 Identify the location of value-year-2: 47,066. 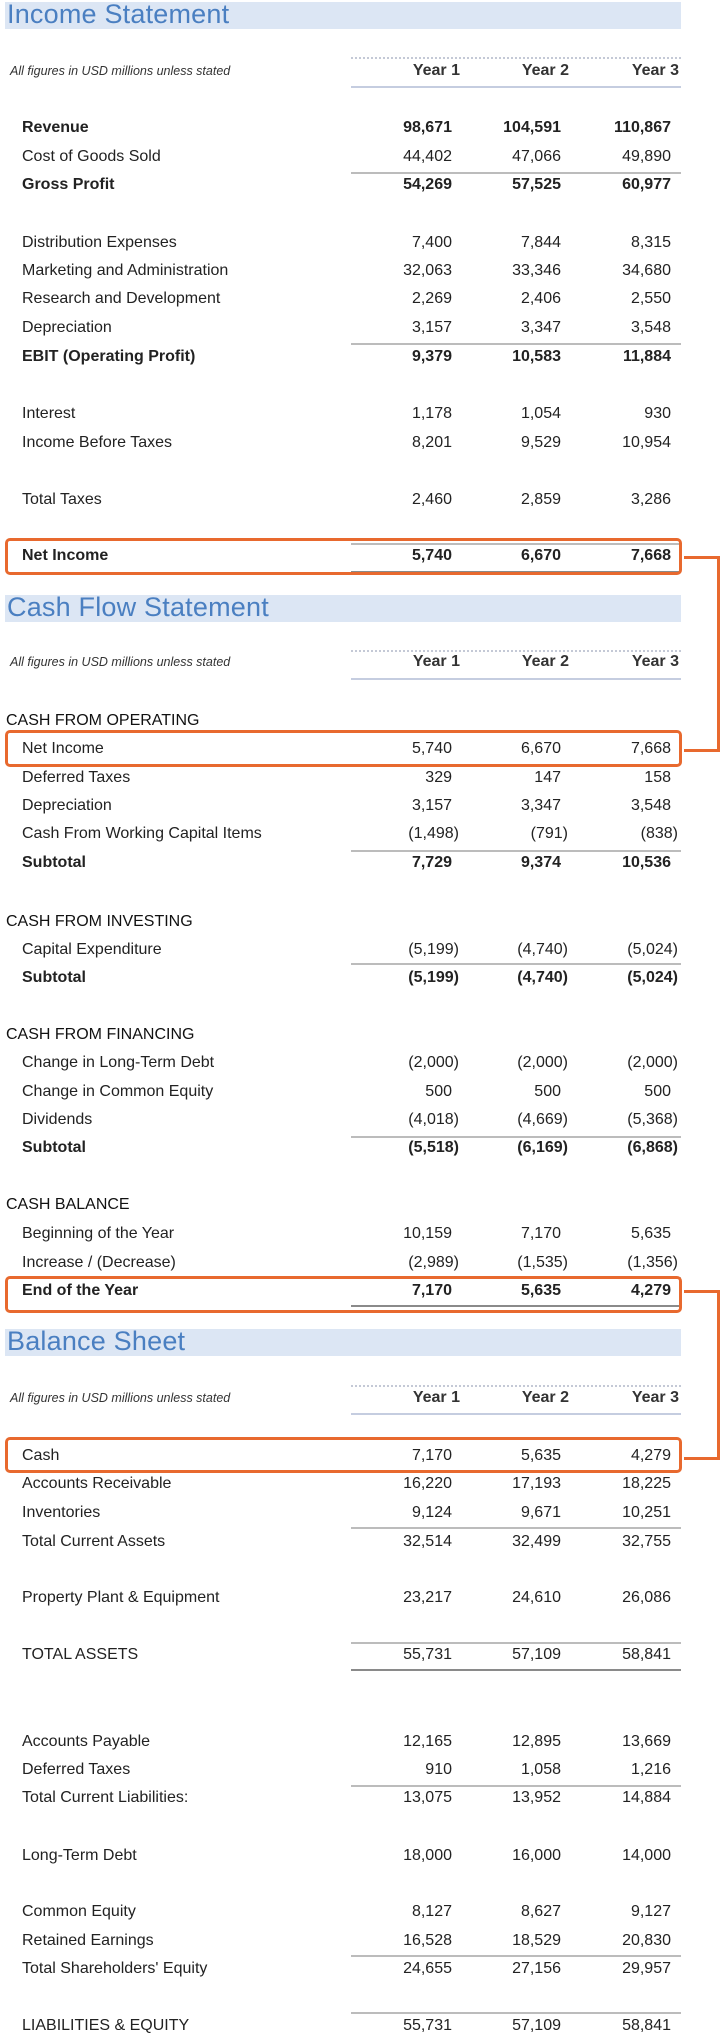
(536, 156).